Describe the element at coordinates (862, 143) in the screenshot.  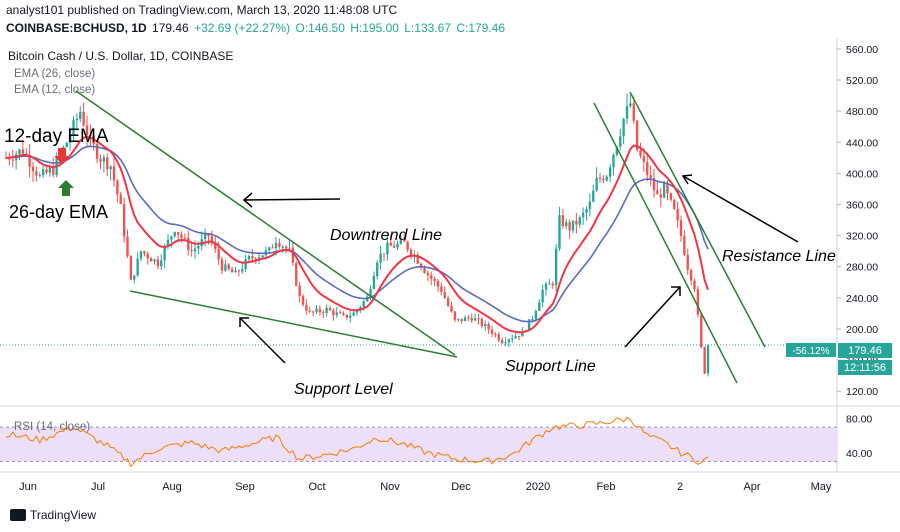
I see `y-tick-label: 440.00` at that location.